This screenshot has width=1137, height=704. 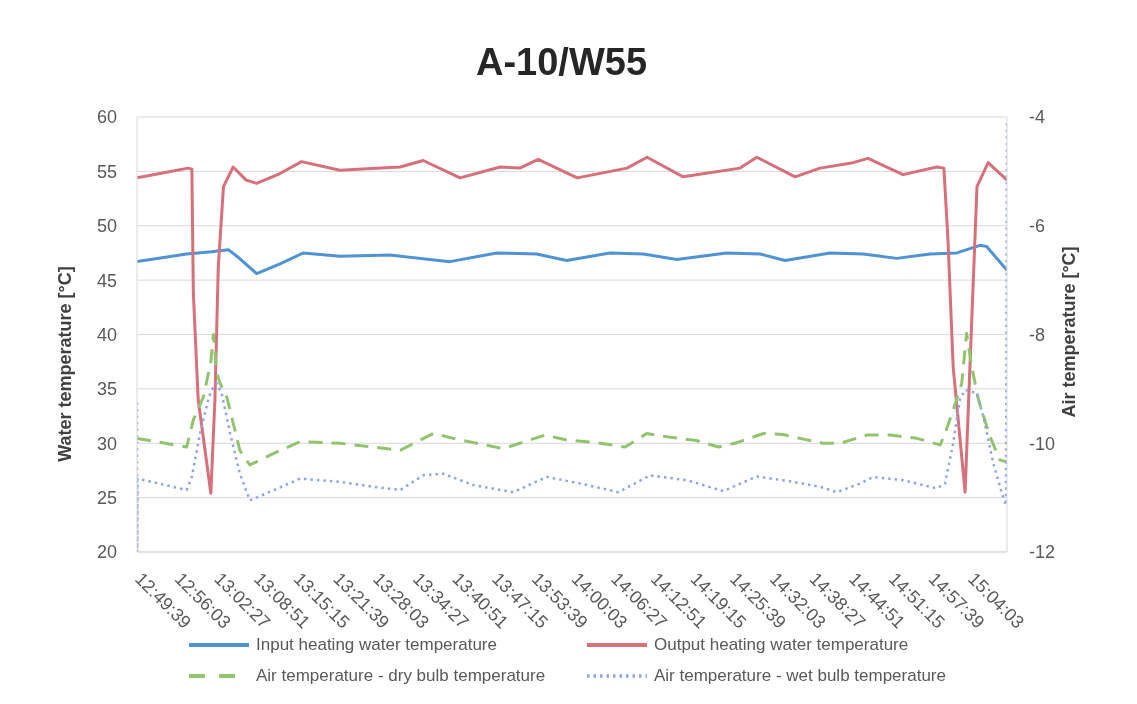 What do you see at coordinates (561, 62) in the screenshot?
I see `chart-title: A-10/W55` at bounding box center [561, 62].